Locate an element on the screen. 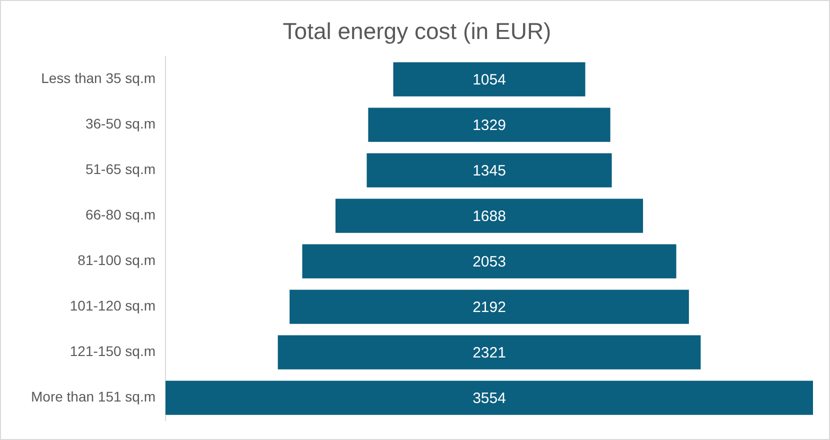 This screenshot has height=440, width=830. category-label: More than 151 sq.m is located at coordinates (93, 396).